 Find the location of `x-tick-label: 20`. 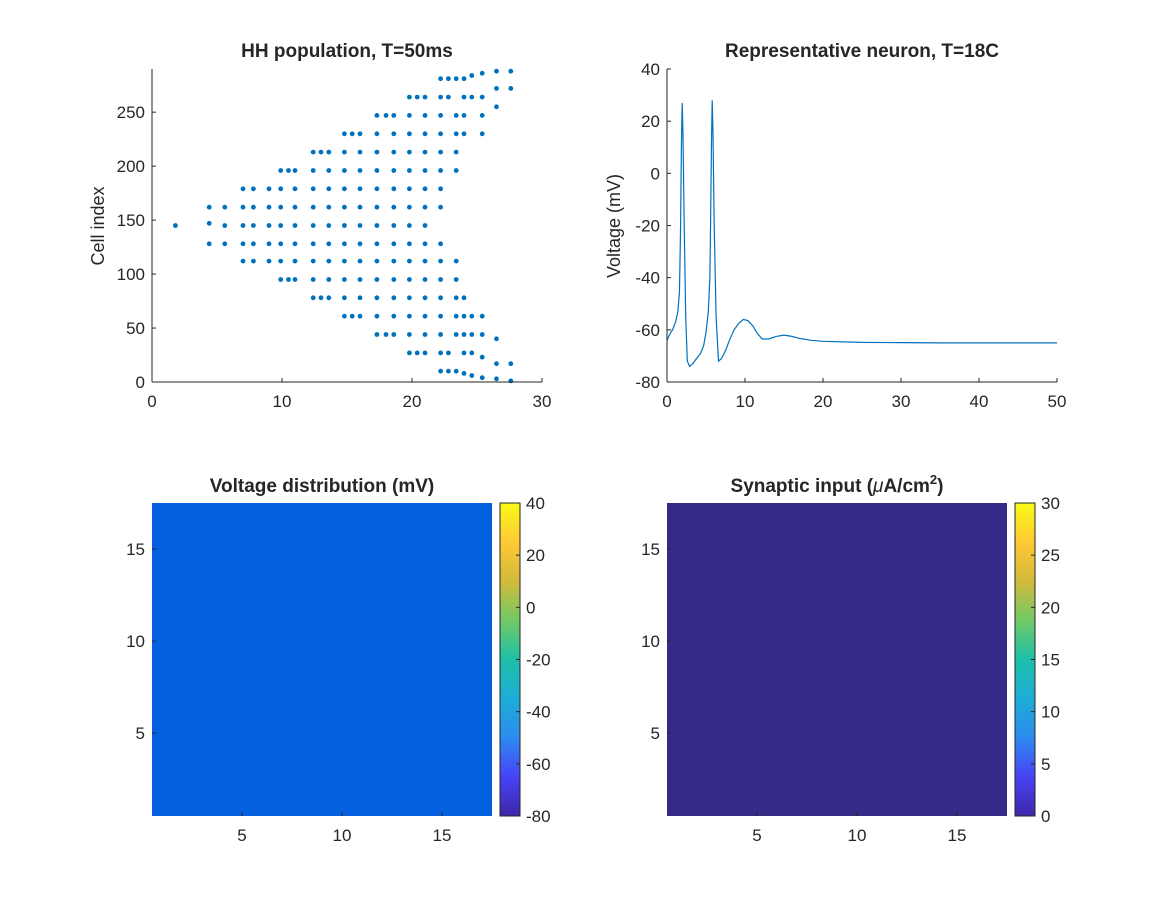

x-tick-label: 20 is located at coordinates (412, 401).